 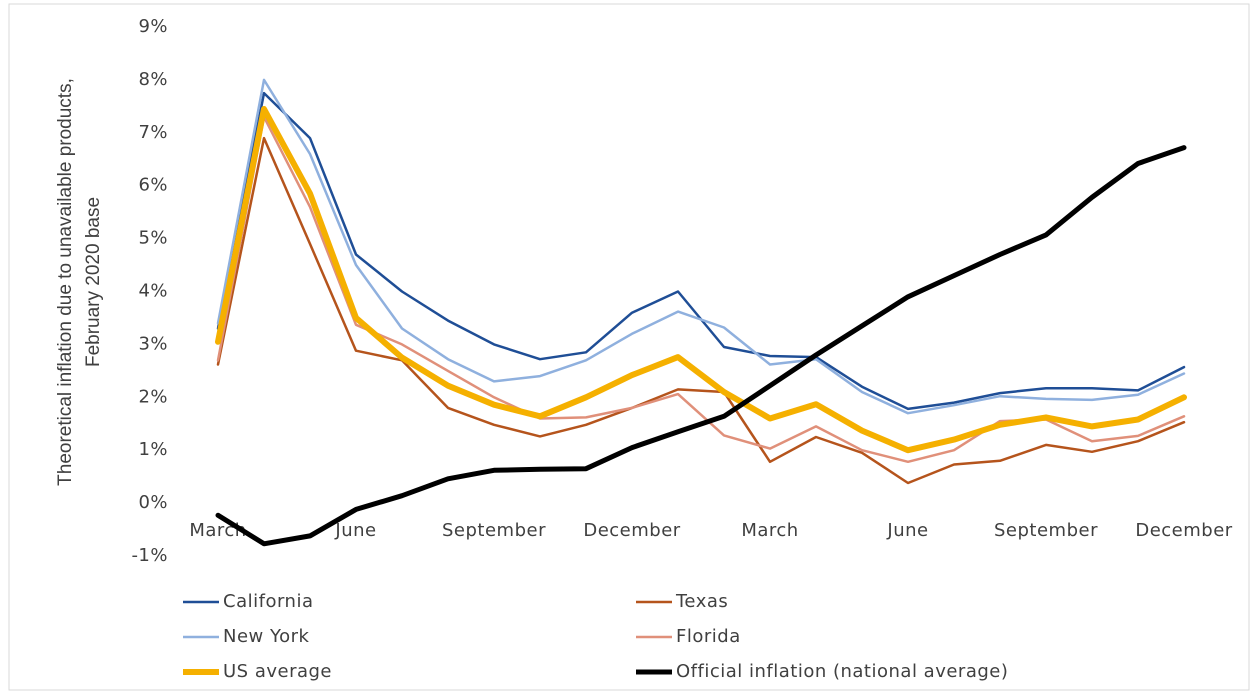 What do you see at coordinates (266, 636) in the screenshot?
I see `legend-label: New York` at bounding box center [266, 636].